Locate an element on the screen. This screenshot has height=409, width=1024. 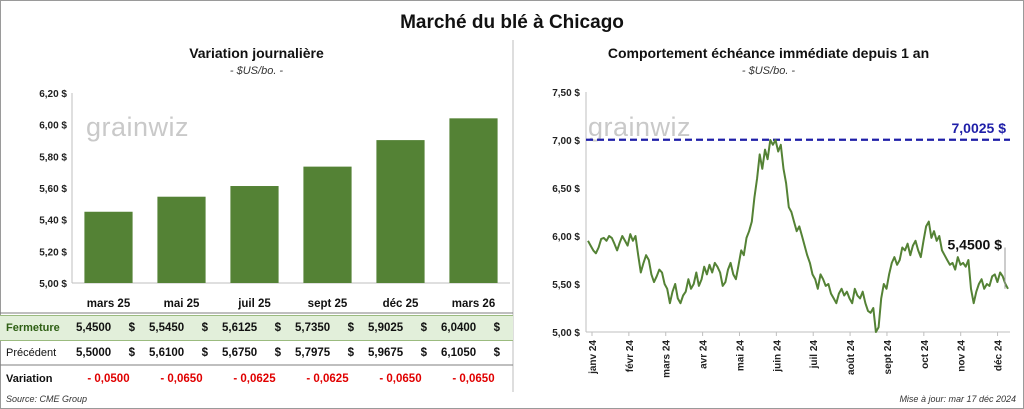
table-row-label: Fermeture is located at coordinates (33, 328).